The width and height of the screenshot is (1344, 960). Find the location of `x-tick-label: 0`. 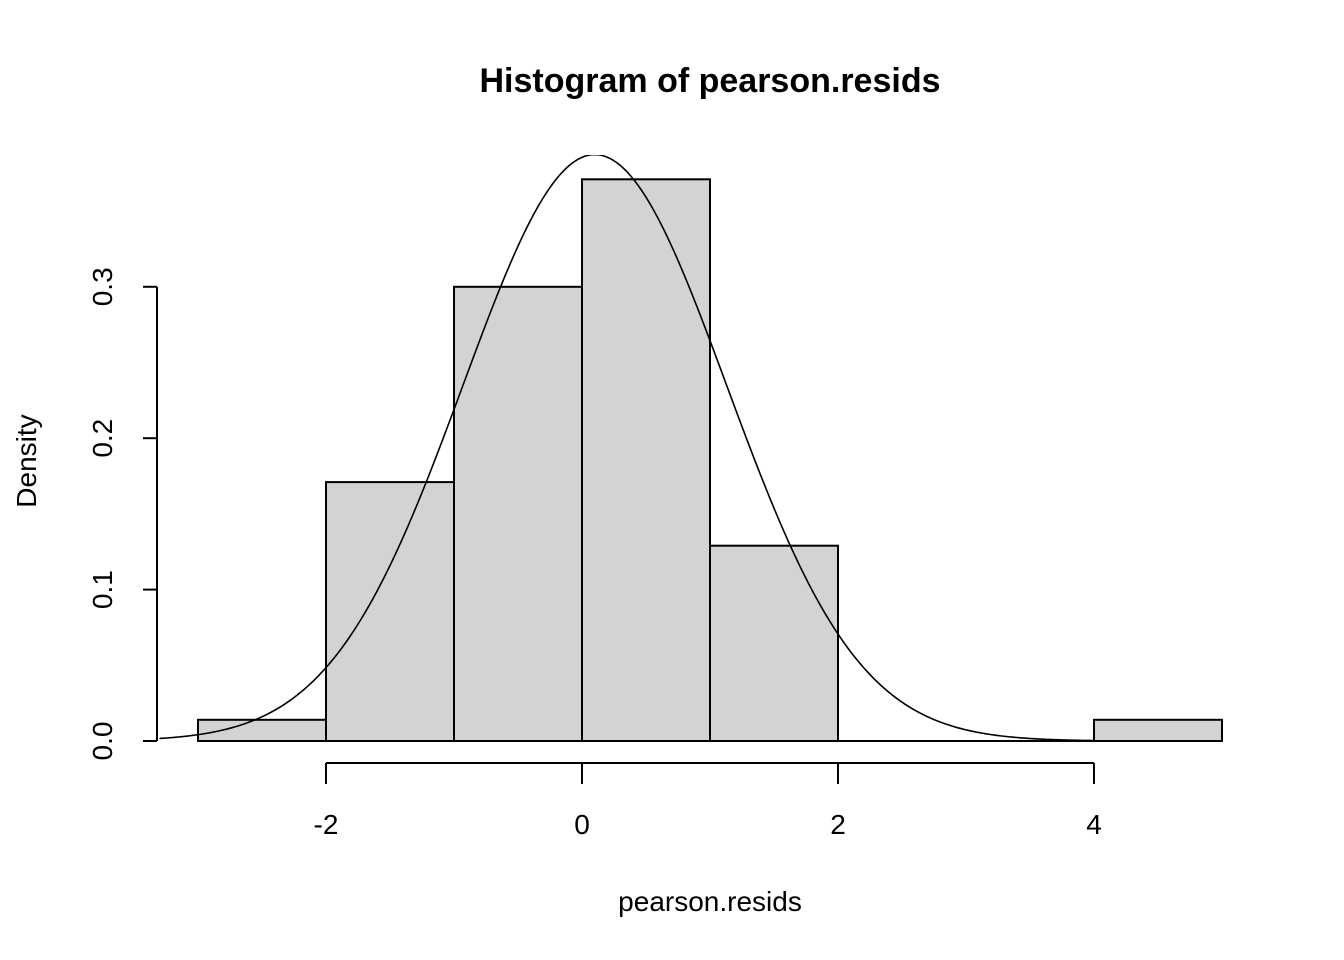

x-tick-label: 0 is located at coordinates (582, 824).